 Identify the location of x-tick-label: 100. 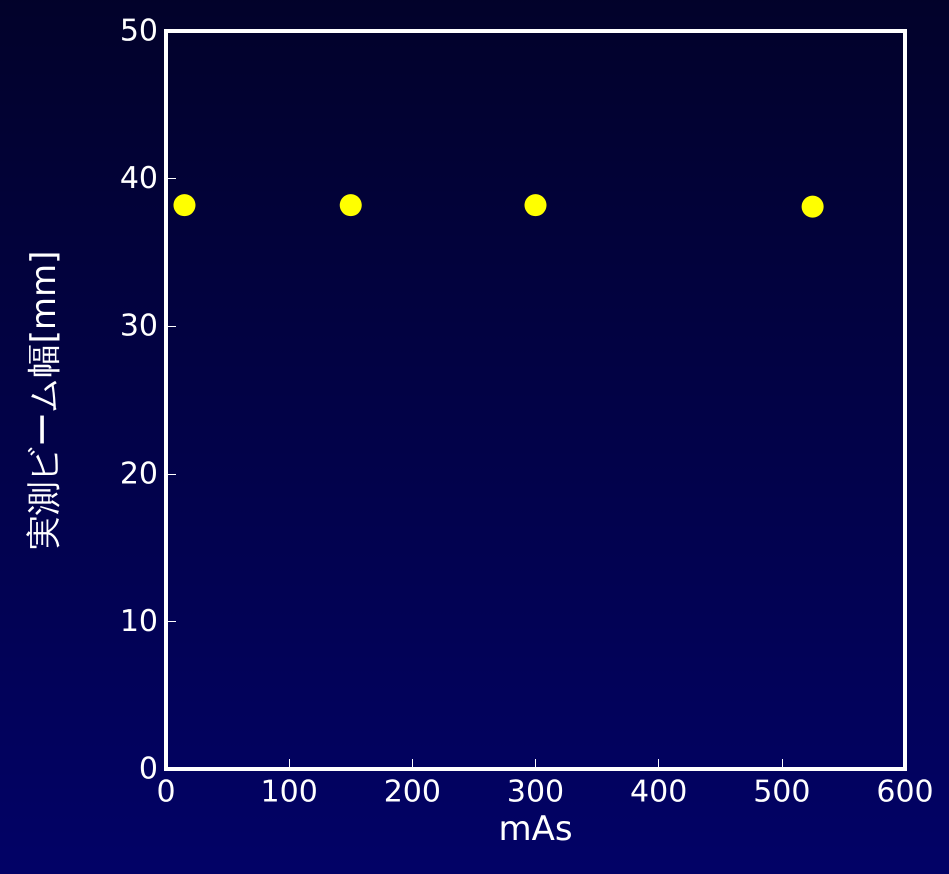
(289, 792).